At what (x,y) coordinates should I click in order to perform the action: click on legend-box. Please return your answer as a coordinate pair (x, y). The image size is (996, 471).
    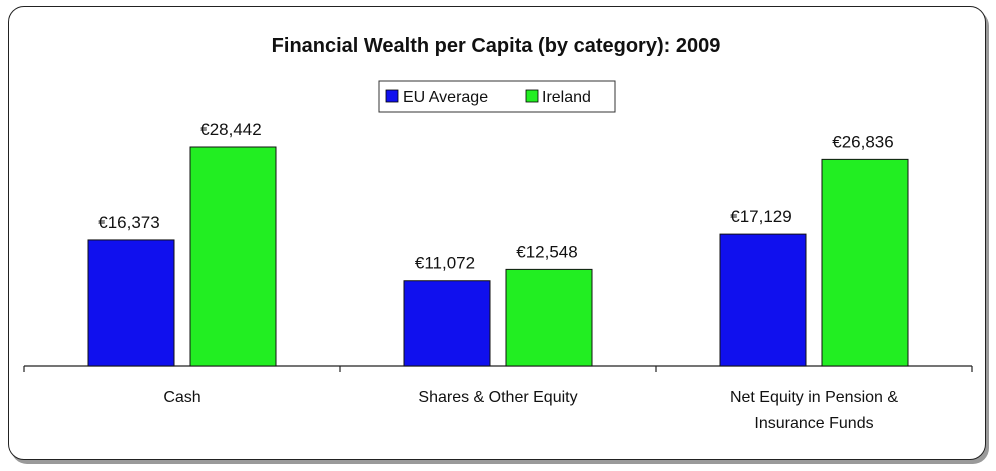
    Looking at the image, I should click on (497, 96).